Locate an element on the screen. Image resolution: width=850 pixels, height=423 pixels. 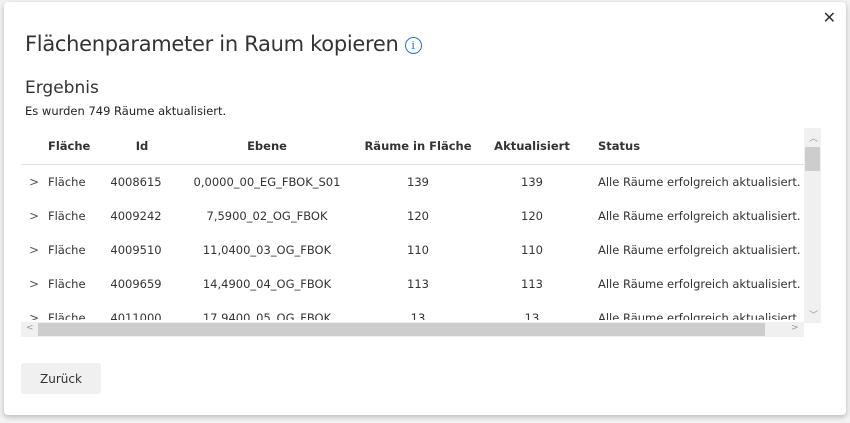
close-icon: ✕ is located at coordinates (829, 17).